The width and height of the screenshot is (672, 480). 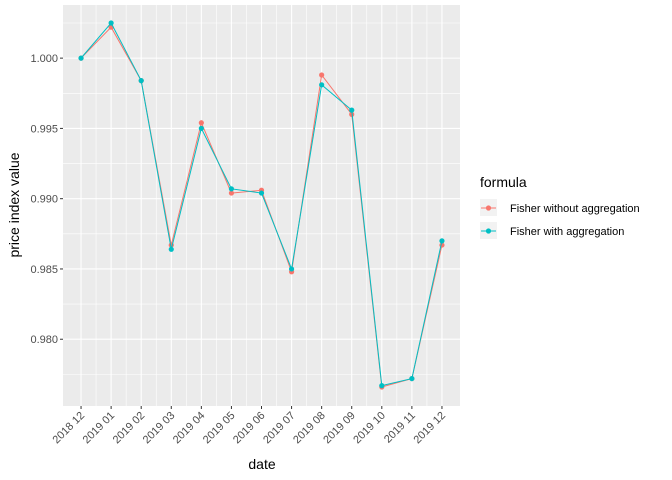 What do you see at coordinates (309, 428) in the screenshot?
I see `x-tick-label: 2019 08` at bounding box center [309, 428].